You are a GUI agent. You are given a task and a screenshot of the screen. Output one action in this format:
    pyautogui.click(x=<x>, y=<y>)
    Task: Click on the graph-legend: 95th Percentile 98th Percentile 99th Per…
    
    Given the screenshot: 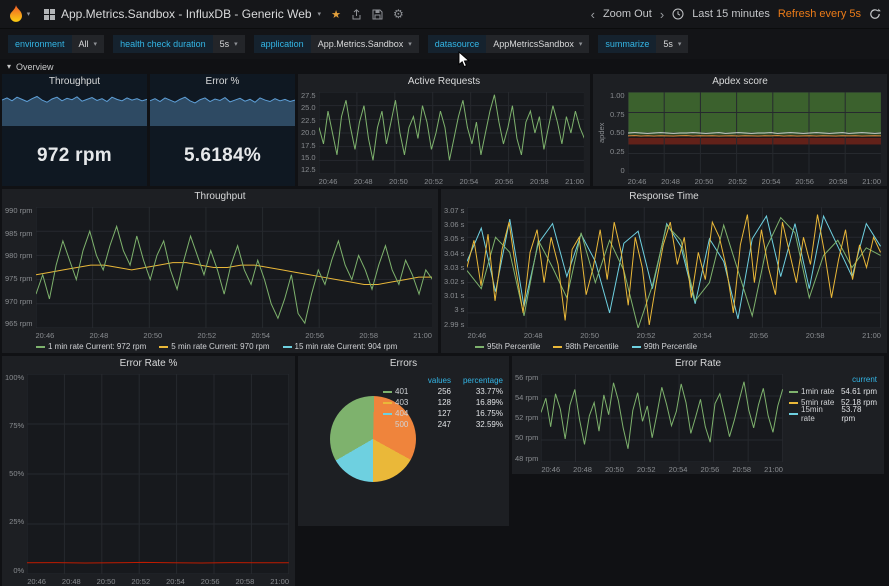 What is the action you would take?
    pyautogui.click(x=664, y=346)
    